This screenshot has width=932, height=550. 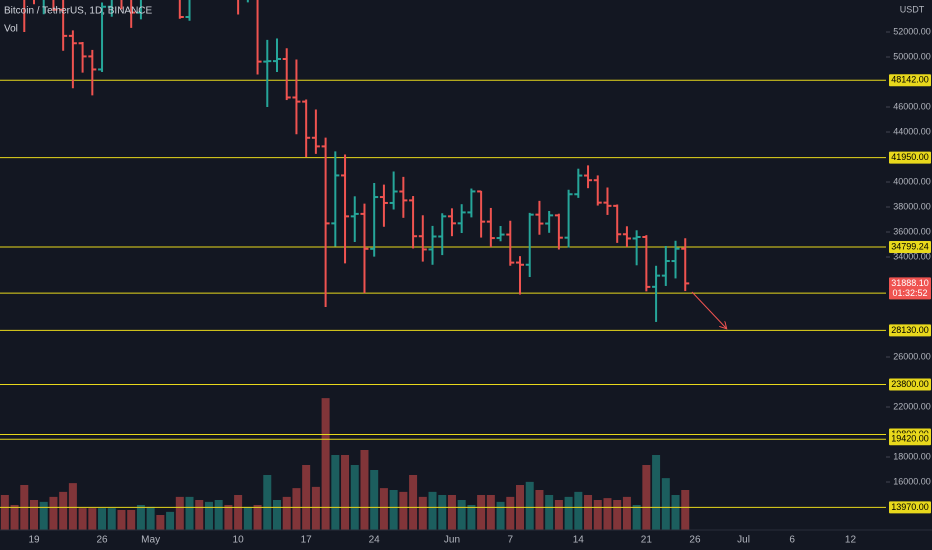 I want to click on chart-title: Bitcoin / TetherUS, 1D, BINANCE, so click(x=78, y=11).